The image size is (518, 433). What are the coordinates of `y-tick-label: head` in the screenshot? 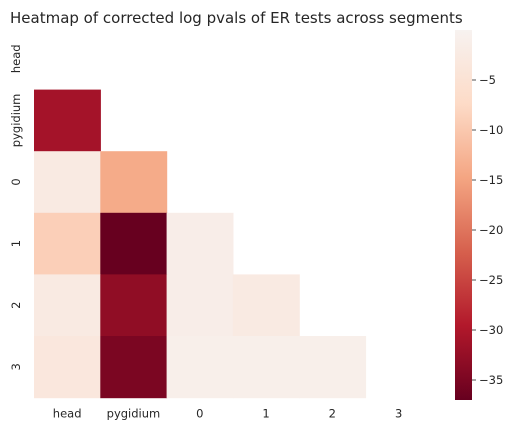 It's located at (16, 58).